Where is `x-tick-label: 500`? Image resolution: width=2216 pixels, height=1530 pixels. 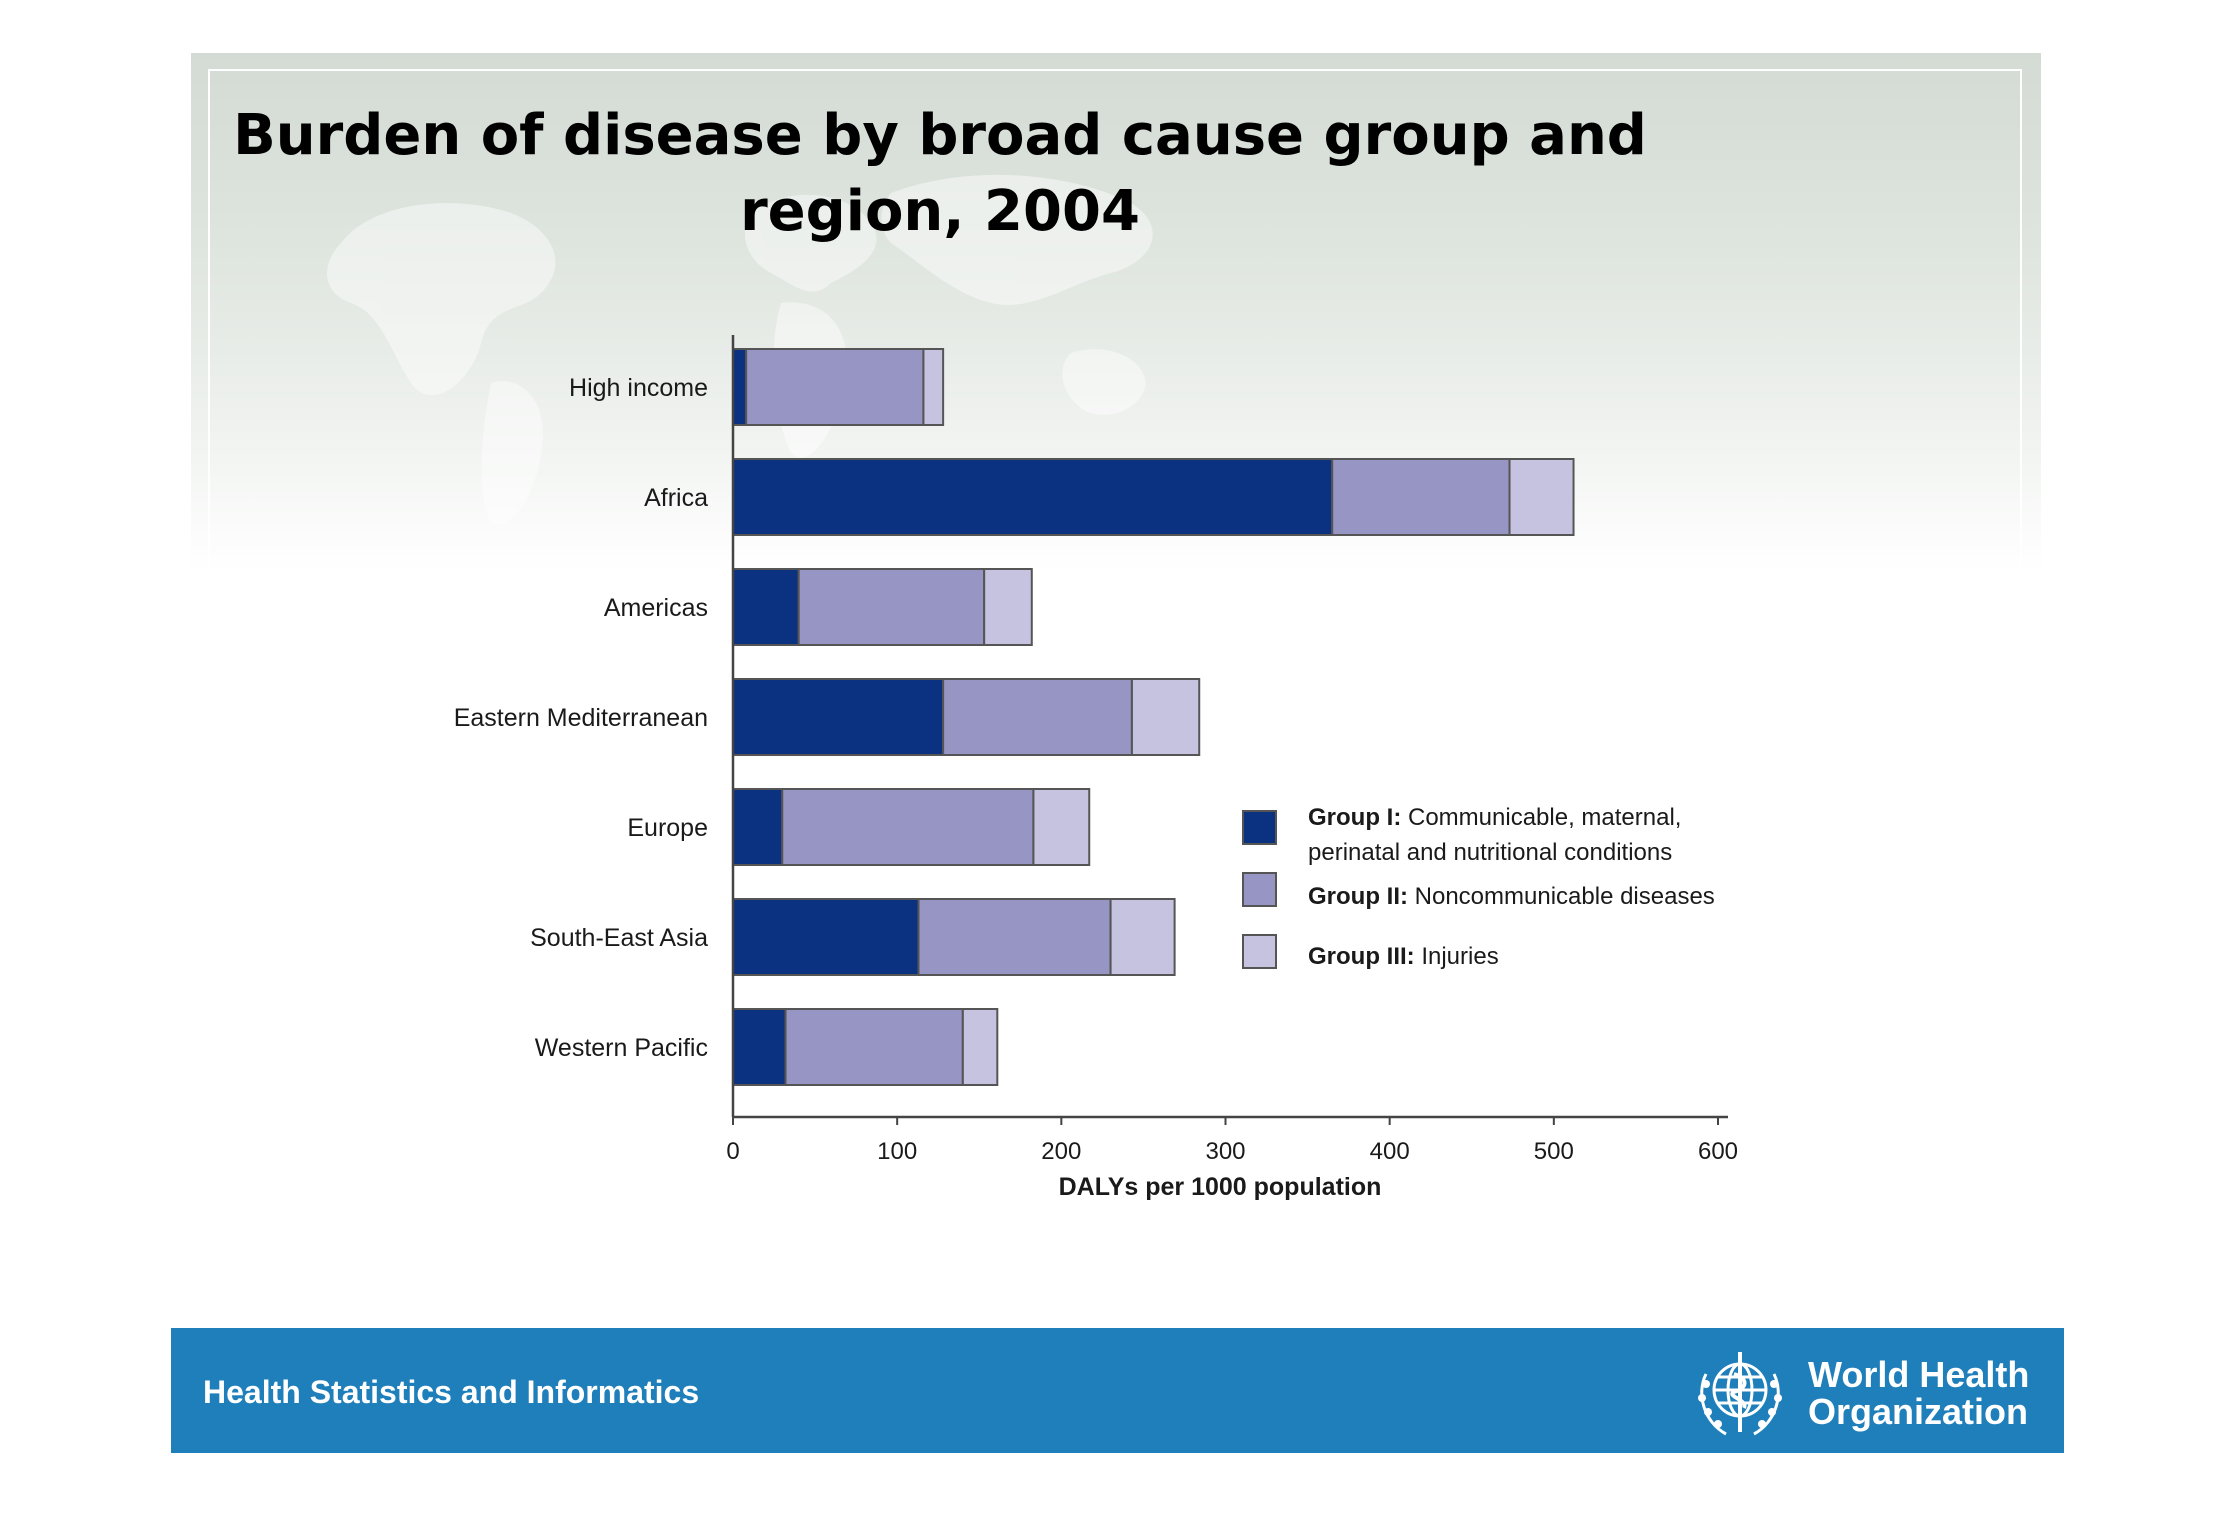 x-tick-label: 500 is located at coordinates (1554, 1151).